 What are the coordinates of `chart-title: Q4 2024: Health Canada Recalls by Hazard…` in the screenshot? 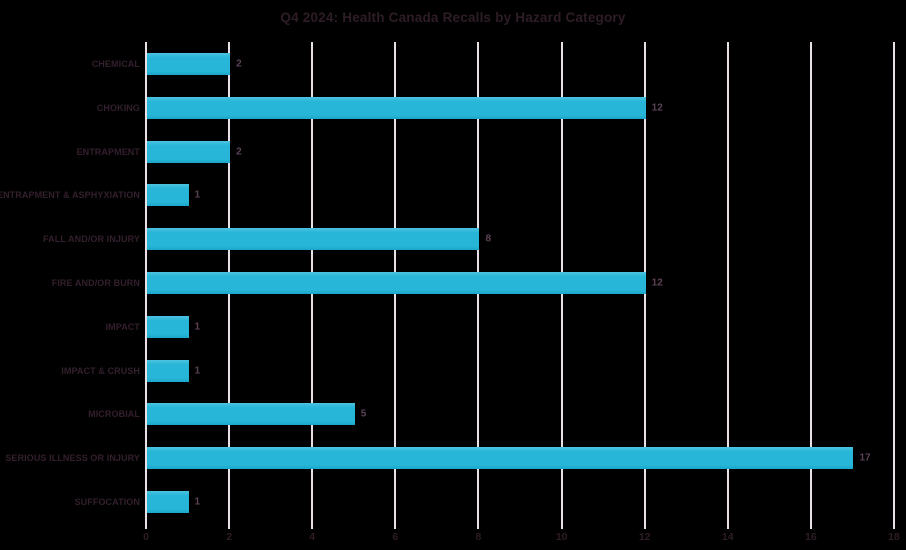 It's located at (453, 17).